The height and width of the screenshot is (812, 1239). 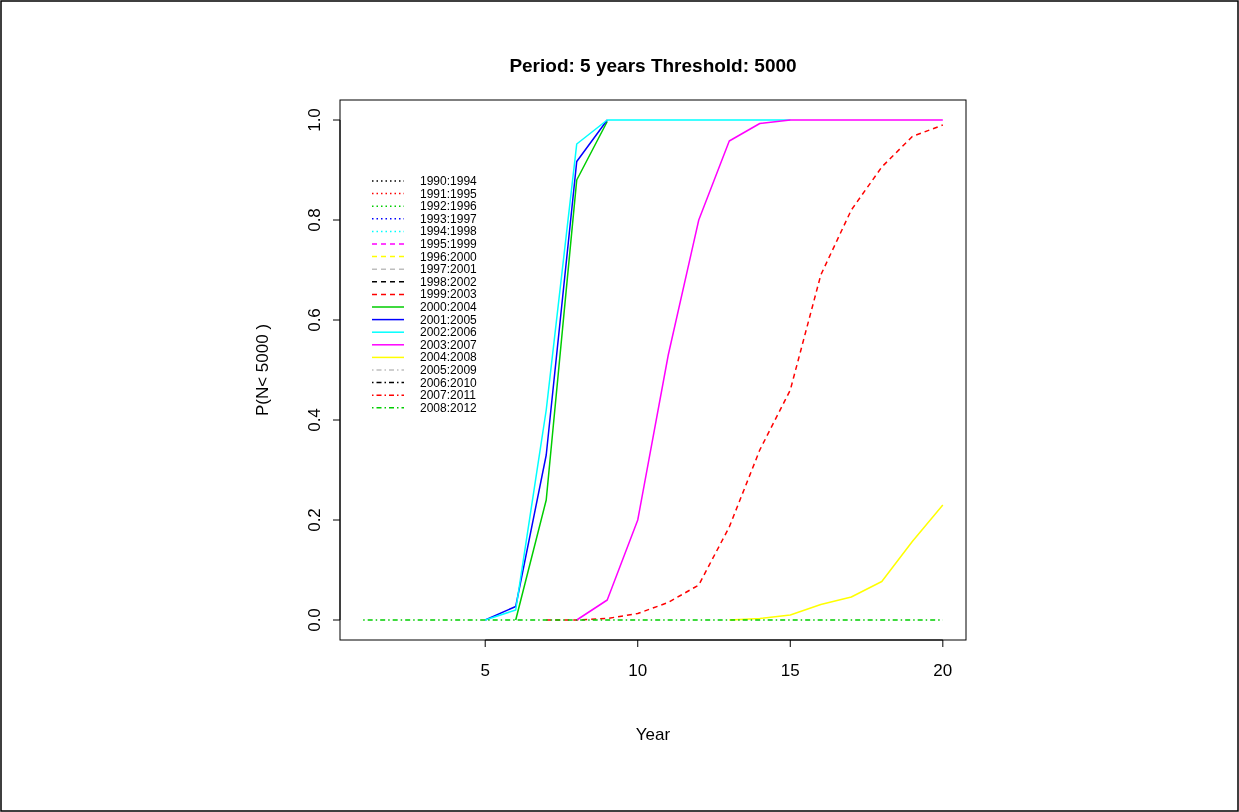 I want to click on legend-label: 1995:1999, so click(x=449, y=244).